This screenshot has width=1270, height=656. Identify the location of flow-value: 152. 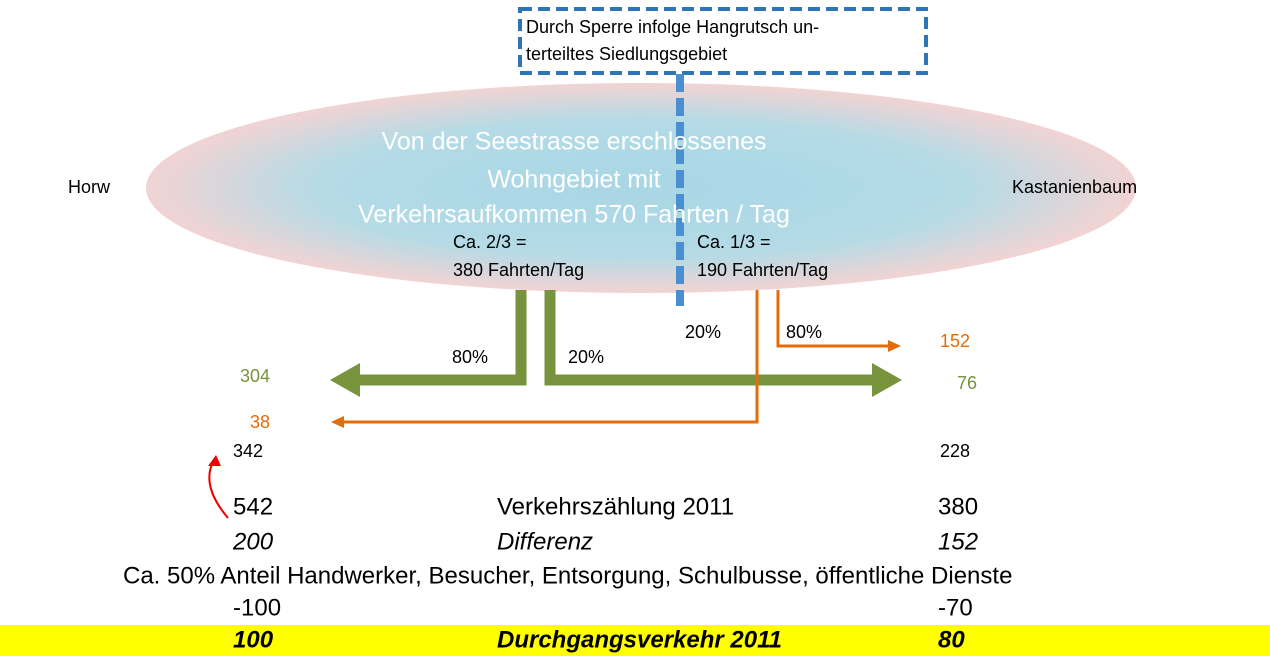
(955, 341).